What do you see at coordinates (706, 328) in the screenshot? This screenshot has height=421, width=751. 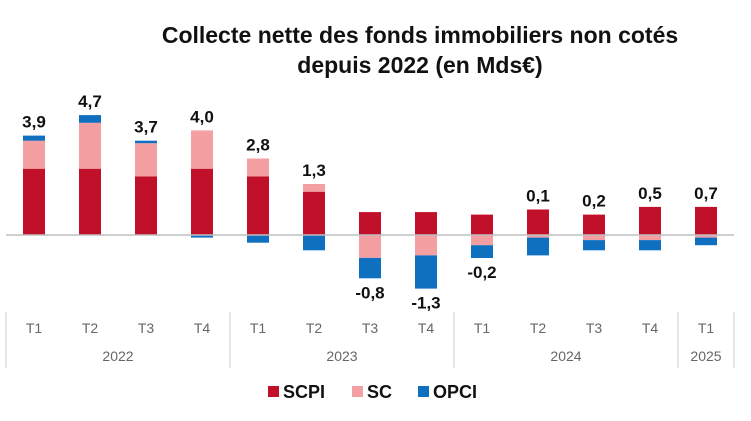 I see `quarter-label-12: T1` at bounding box center [706, 328].